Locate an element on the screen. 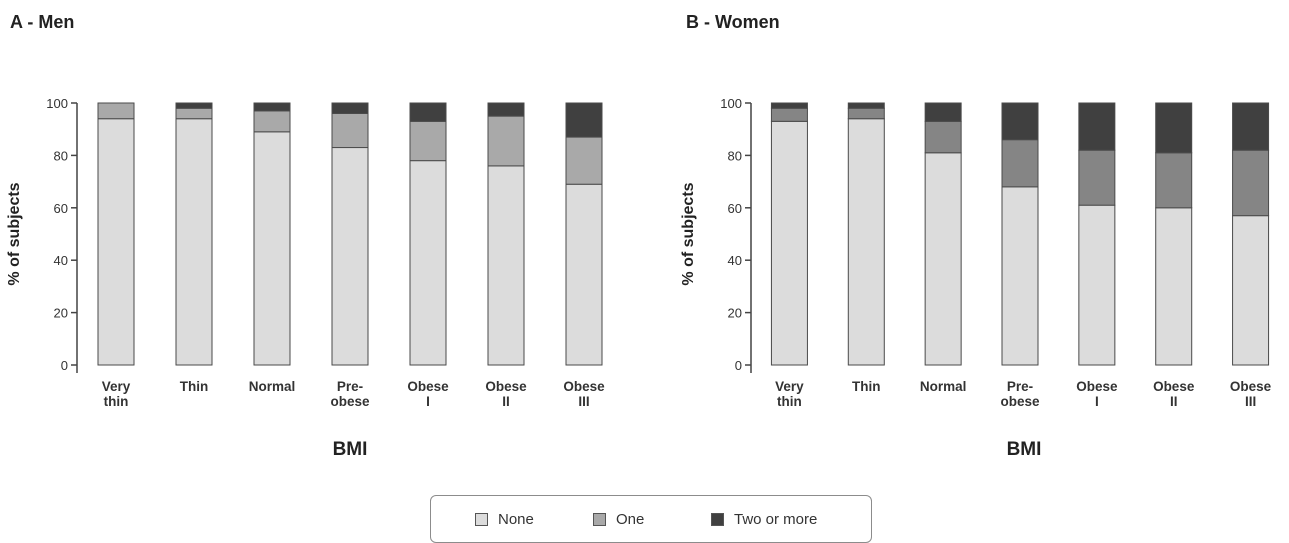 This screenshot has width=1289, height=543. y-tick-label-men: 60 is located at coordinates (61, 208).